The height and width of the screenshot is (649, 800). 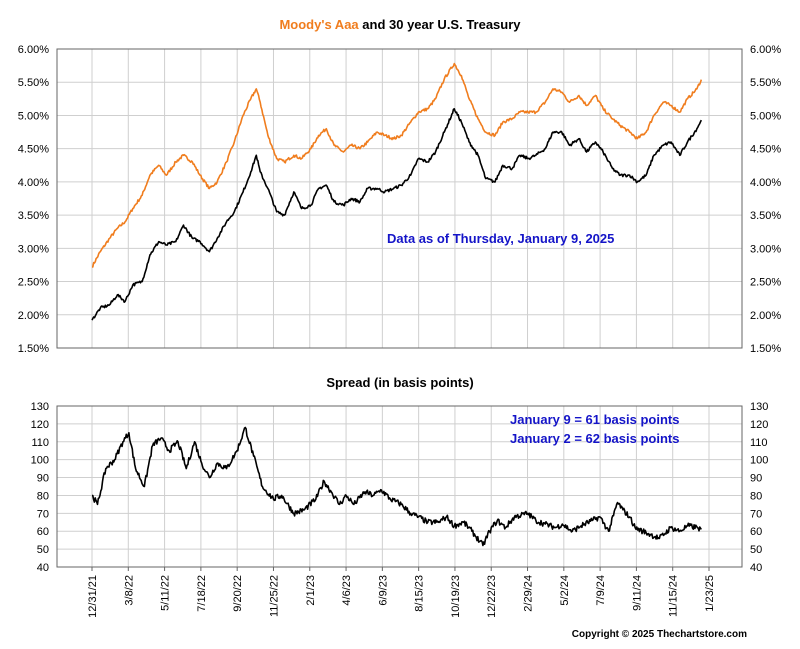 What do you see at coordinates (756, 550) in the screenshot?
I see `y-tick-label-right: 50` at bounding box center [756, 550].